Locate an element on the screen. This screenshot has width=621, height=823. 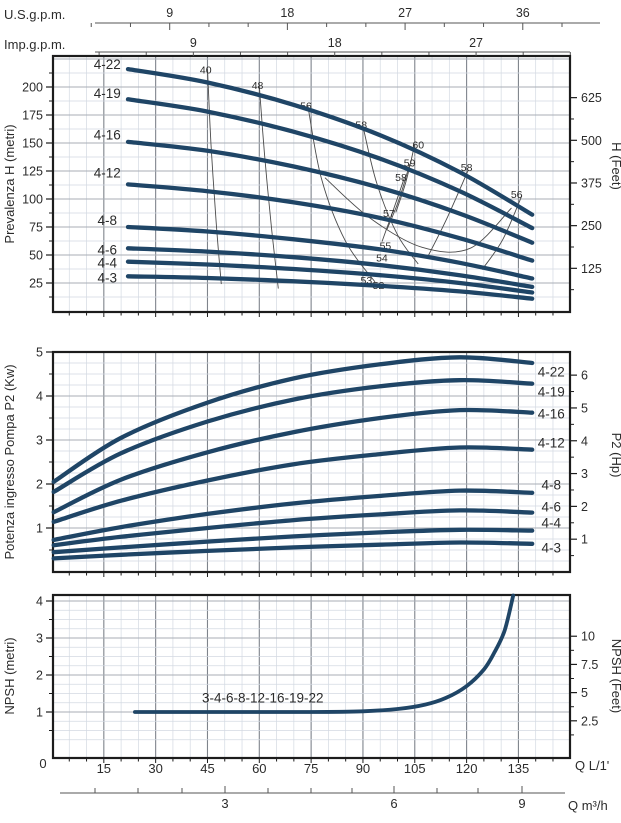
y-tick-label: 125 is located at coordinates (32, 172).